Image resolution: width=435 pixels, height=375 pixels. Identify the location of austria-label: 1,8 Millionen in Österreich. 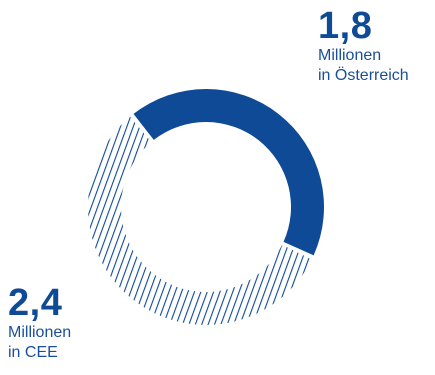
(363, 46).